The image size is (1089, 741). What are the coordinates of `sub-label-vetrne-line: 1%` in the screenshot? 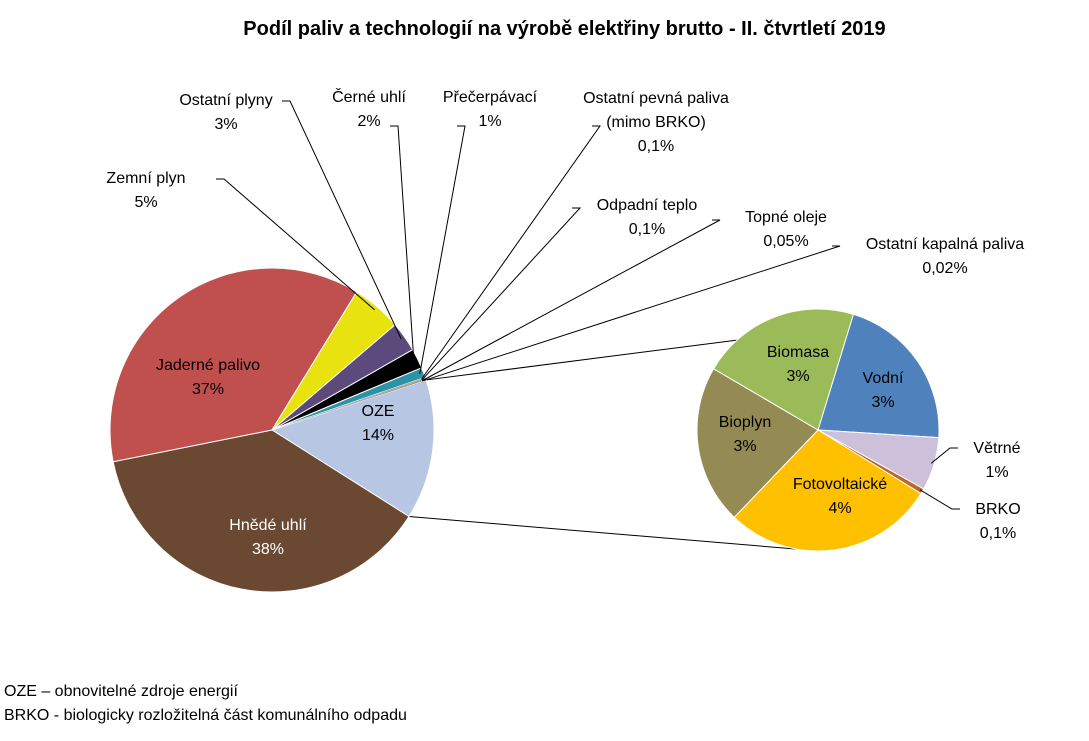 It's located at (996, 472).